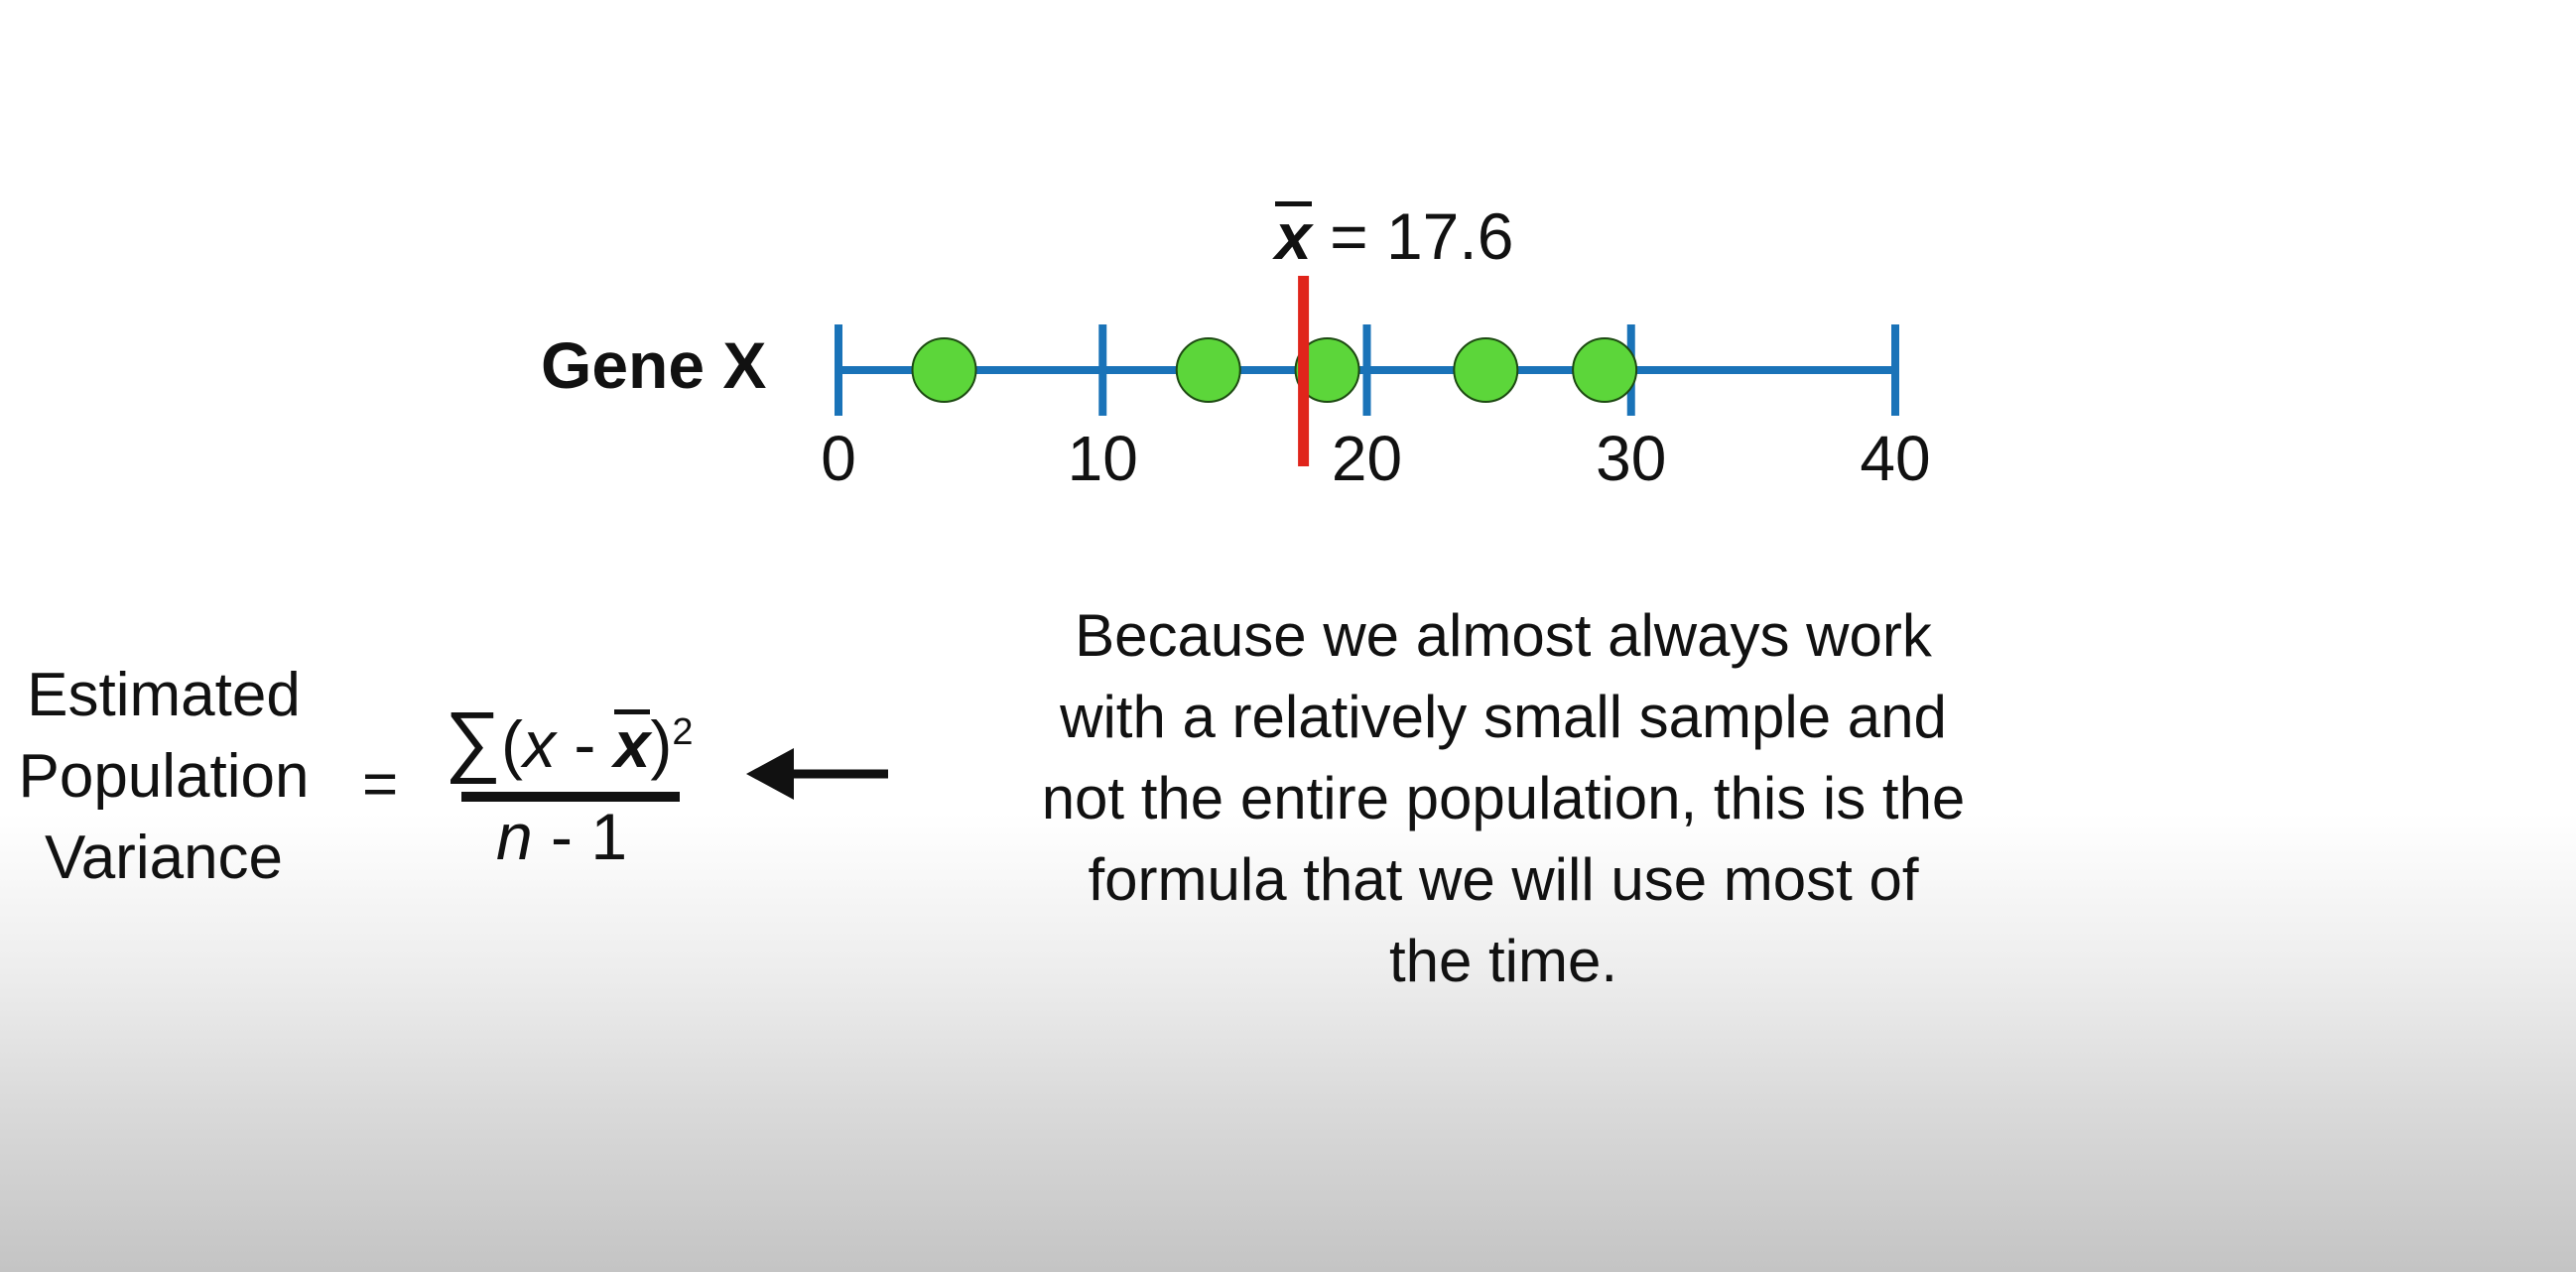 This screenshot has width=2576, height=1272. I want to click on tick-label: 40, so click(1895, 458).